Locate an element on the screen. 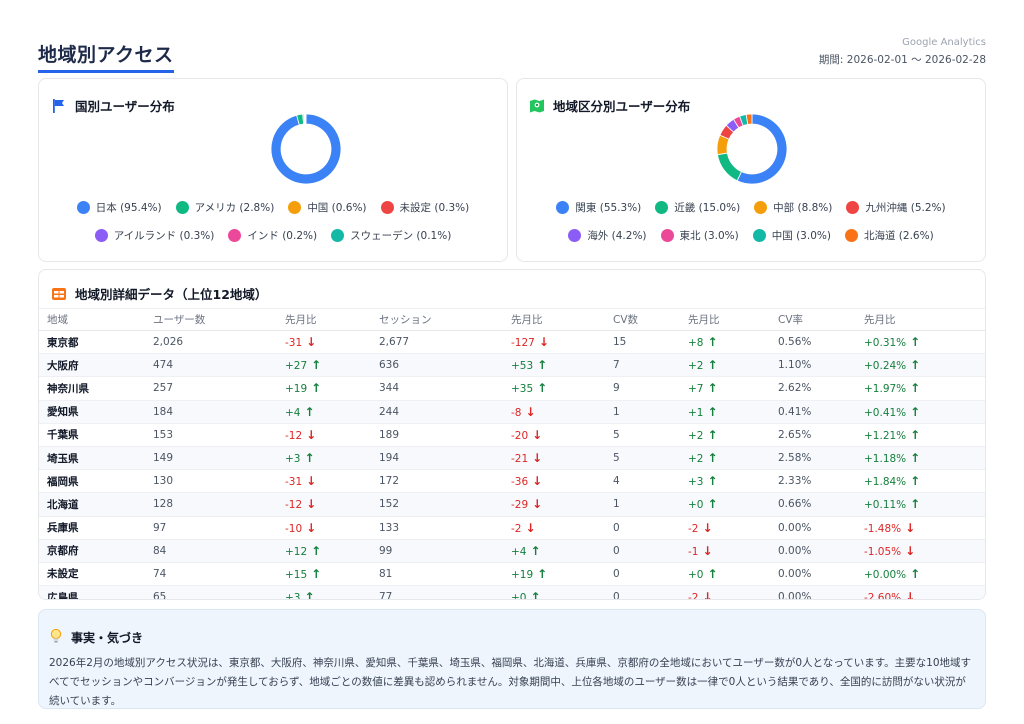 This screenshot has height=724, width=1024. column-header-1: ユーザー数 is located at coordinates (211, 319).